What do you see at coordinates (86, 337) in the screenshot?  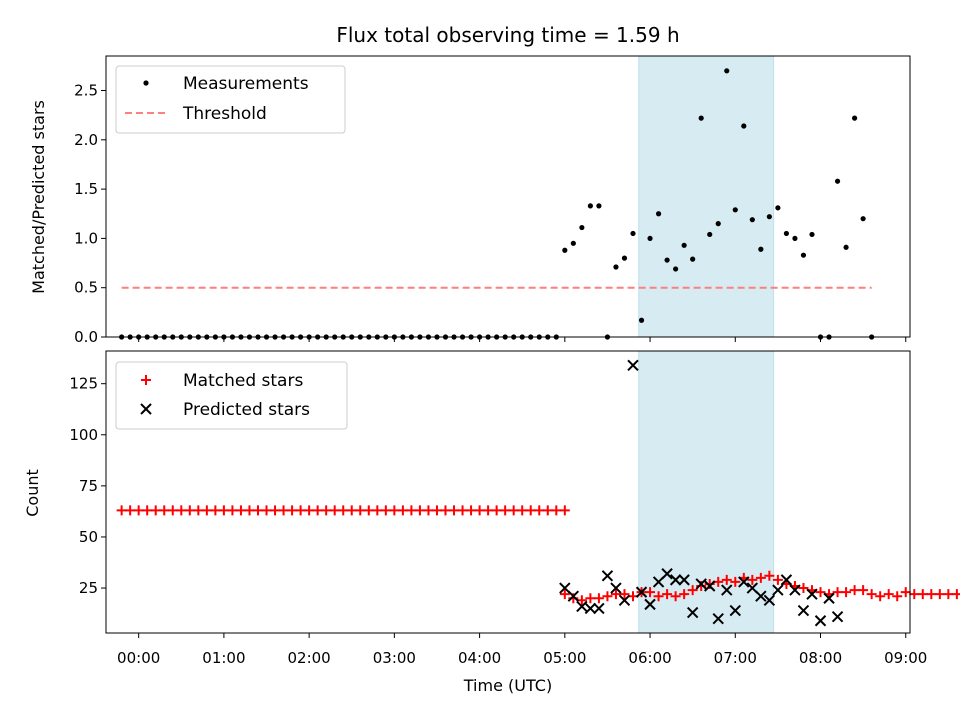 I see `y-tick-label: 0.0` at bounding box center [86, 337].